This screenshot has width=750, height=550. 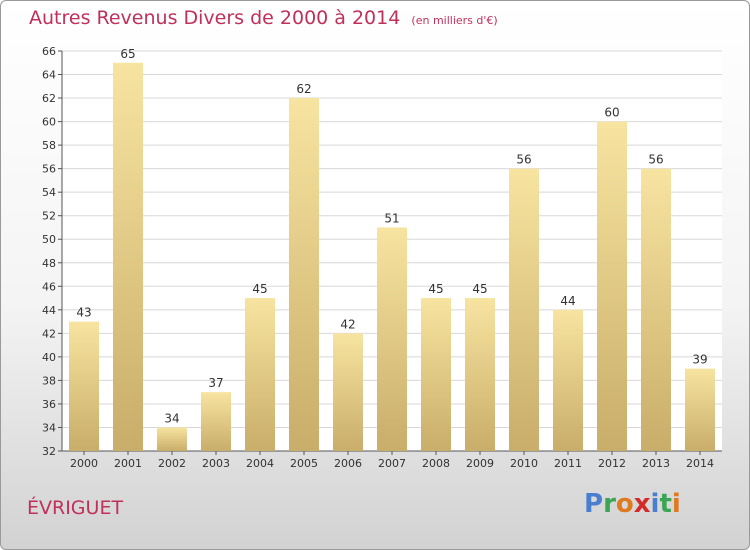 I want to click on x-tick-label-2006: 2006, so click(x=348, y=463).